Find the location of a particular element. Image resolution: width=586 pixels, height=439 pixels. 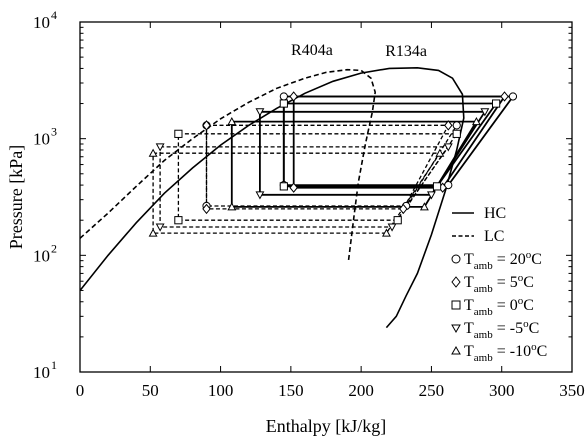

x-tick-label: 50 is located at coordinates (150, 390).